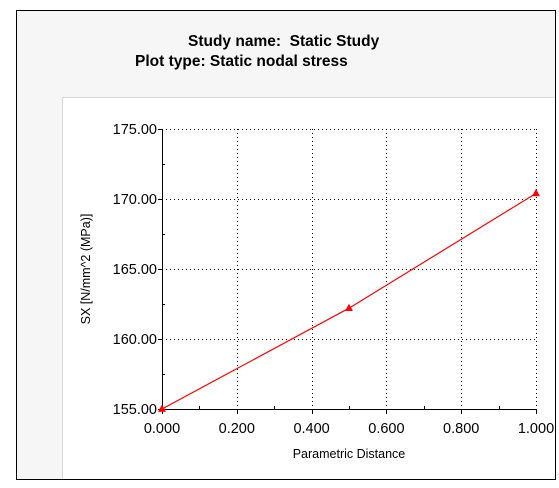 Image resolution: width=559 pixels, height=488 pixels. I want to click on x-axis-title: Parametric Distance, so click(349, 454).